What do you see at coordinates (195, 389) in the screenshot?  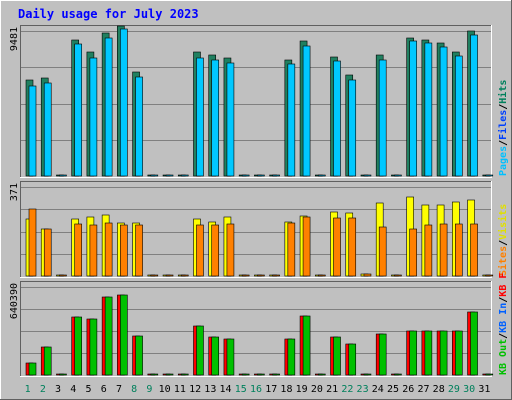 I see `x-tick-label-day-12: 12` at bounding box center [195, 389].